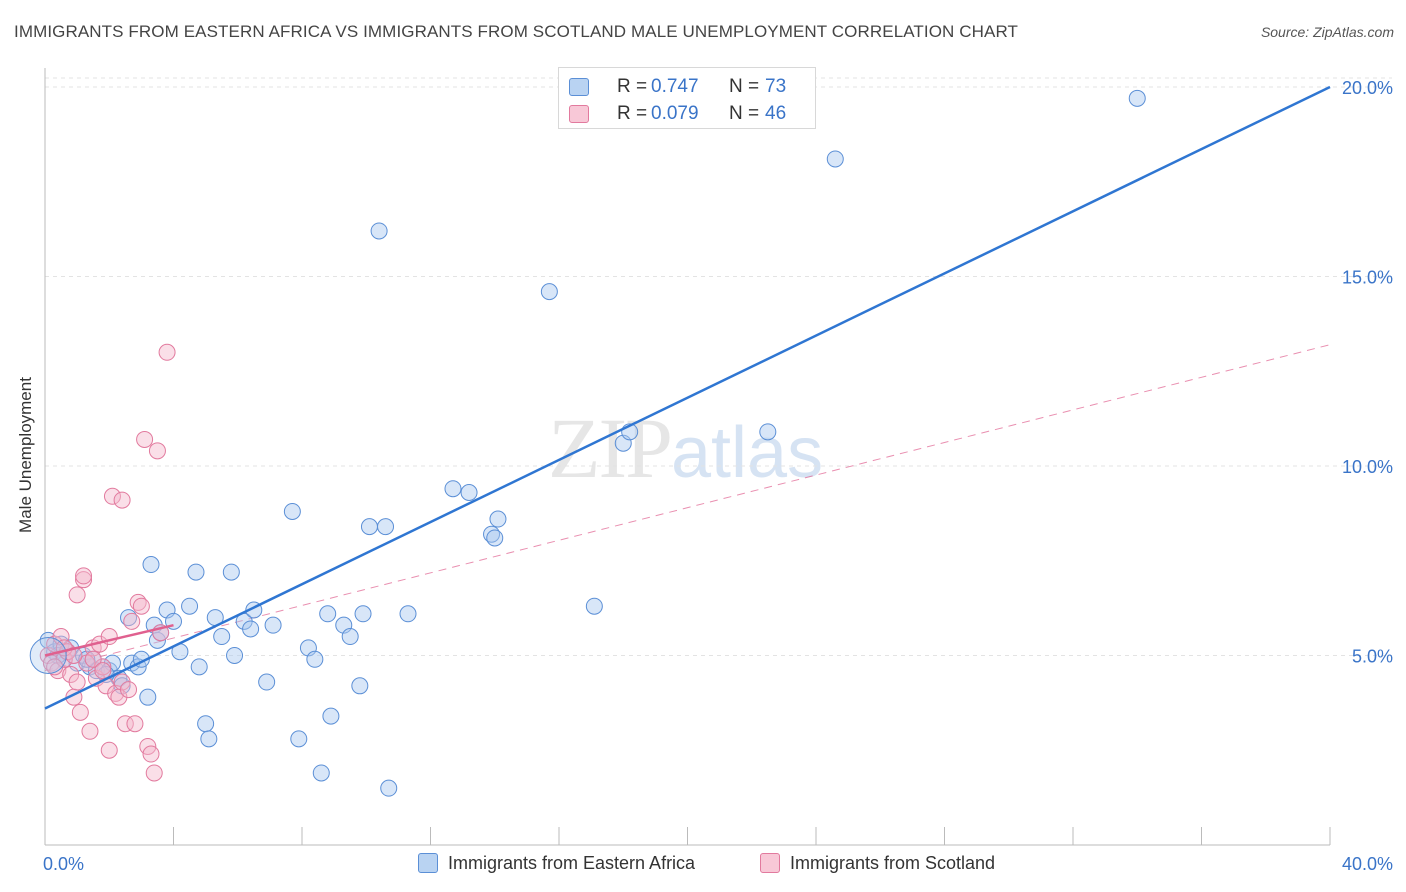  I want to click on correlation-legend: R = 0.747 N = 73 R = 0.079 N = 46, so click(687, 98).